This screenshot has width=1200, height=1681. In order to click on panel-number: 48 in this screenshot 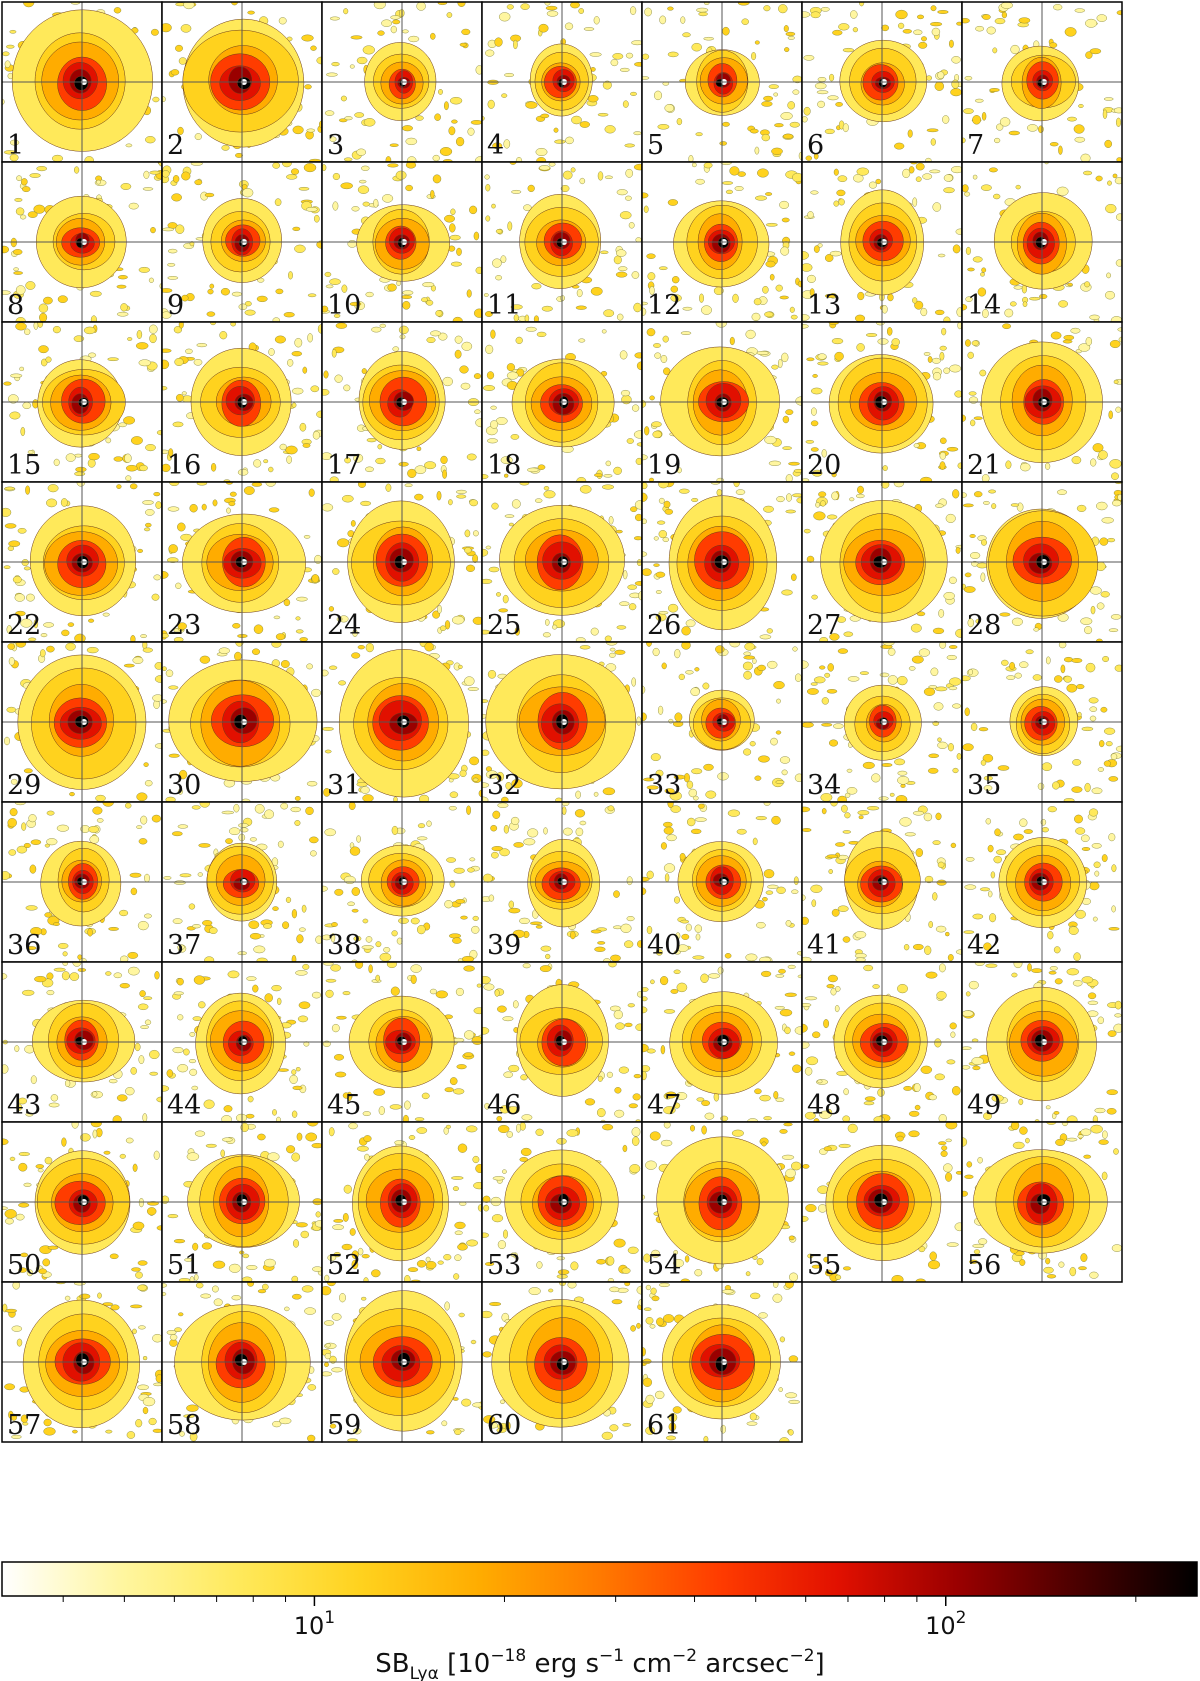, I will do `click(824, 1105)`.